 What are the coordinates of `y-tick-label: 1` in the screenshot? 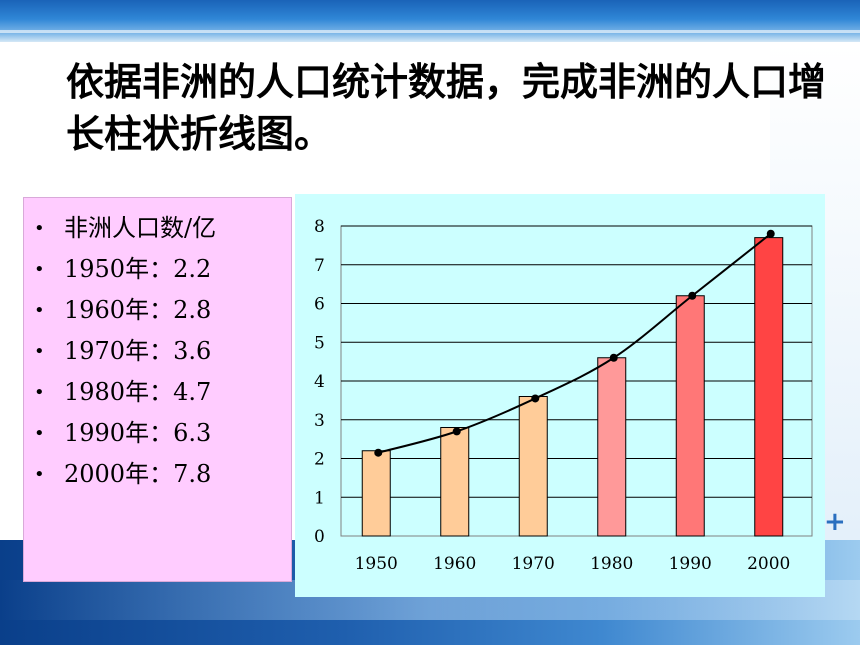 It's located at (319, 498).